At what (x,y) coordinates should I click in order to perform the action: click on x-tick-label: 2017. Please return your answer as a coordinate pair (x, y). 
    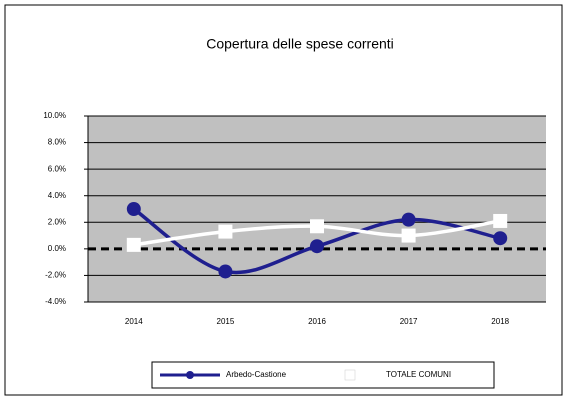
    Looking at the image, I should click on (409, 321).